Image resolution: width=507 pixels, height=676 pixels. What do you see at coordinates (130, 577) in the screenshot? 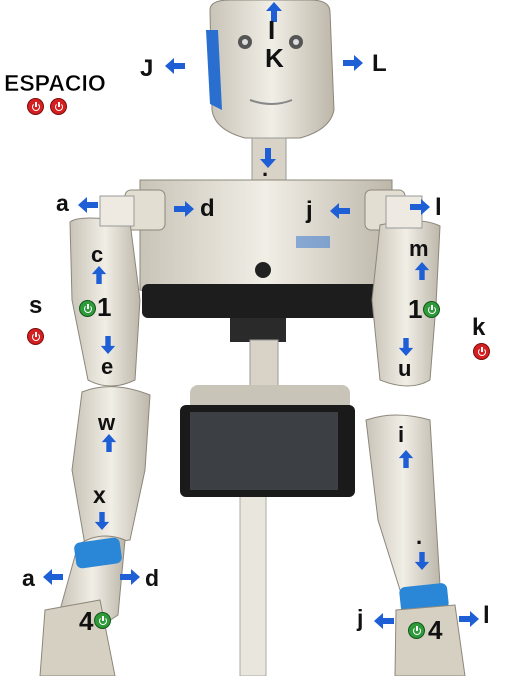
I see `hand-left-in-arrow-icon` at bounding box center [130, 577].